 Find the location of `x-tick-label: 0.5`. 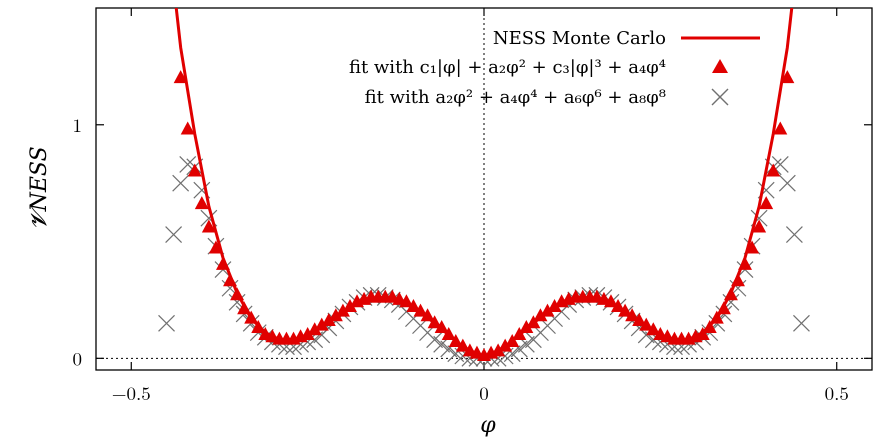

x-tick-label: 0.5 is located at coordinates (837, 392).